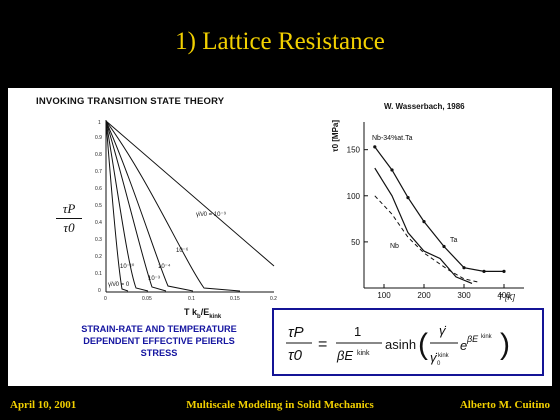 This screenshot has width=560, height=420. What do you see at coordinates (69, 210) in the screenshot?
I see `ylabel-numerator: τP` at bounding box center [69, 210].